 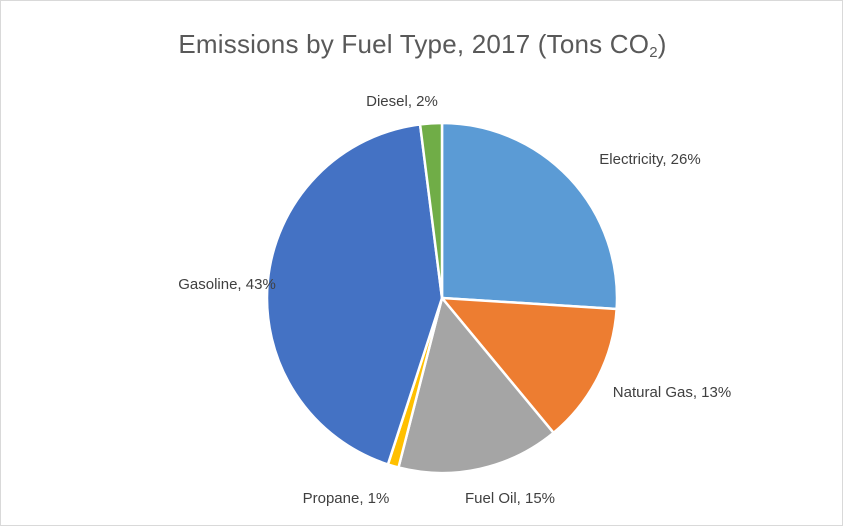 I want to click on chart-title-text: Emissions by Fuel Type, 2017 (Tons CO, so click(x=414, y=44).